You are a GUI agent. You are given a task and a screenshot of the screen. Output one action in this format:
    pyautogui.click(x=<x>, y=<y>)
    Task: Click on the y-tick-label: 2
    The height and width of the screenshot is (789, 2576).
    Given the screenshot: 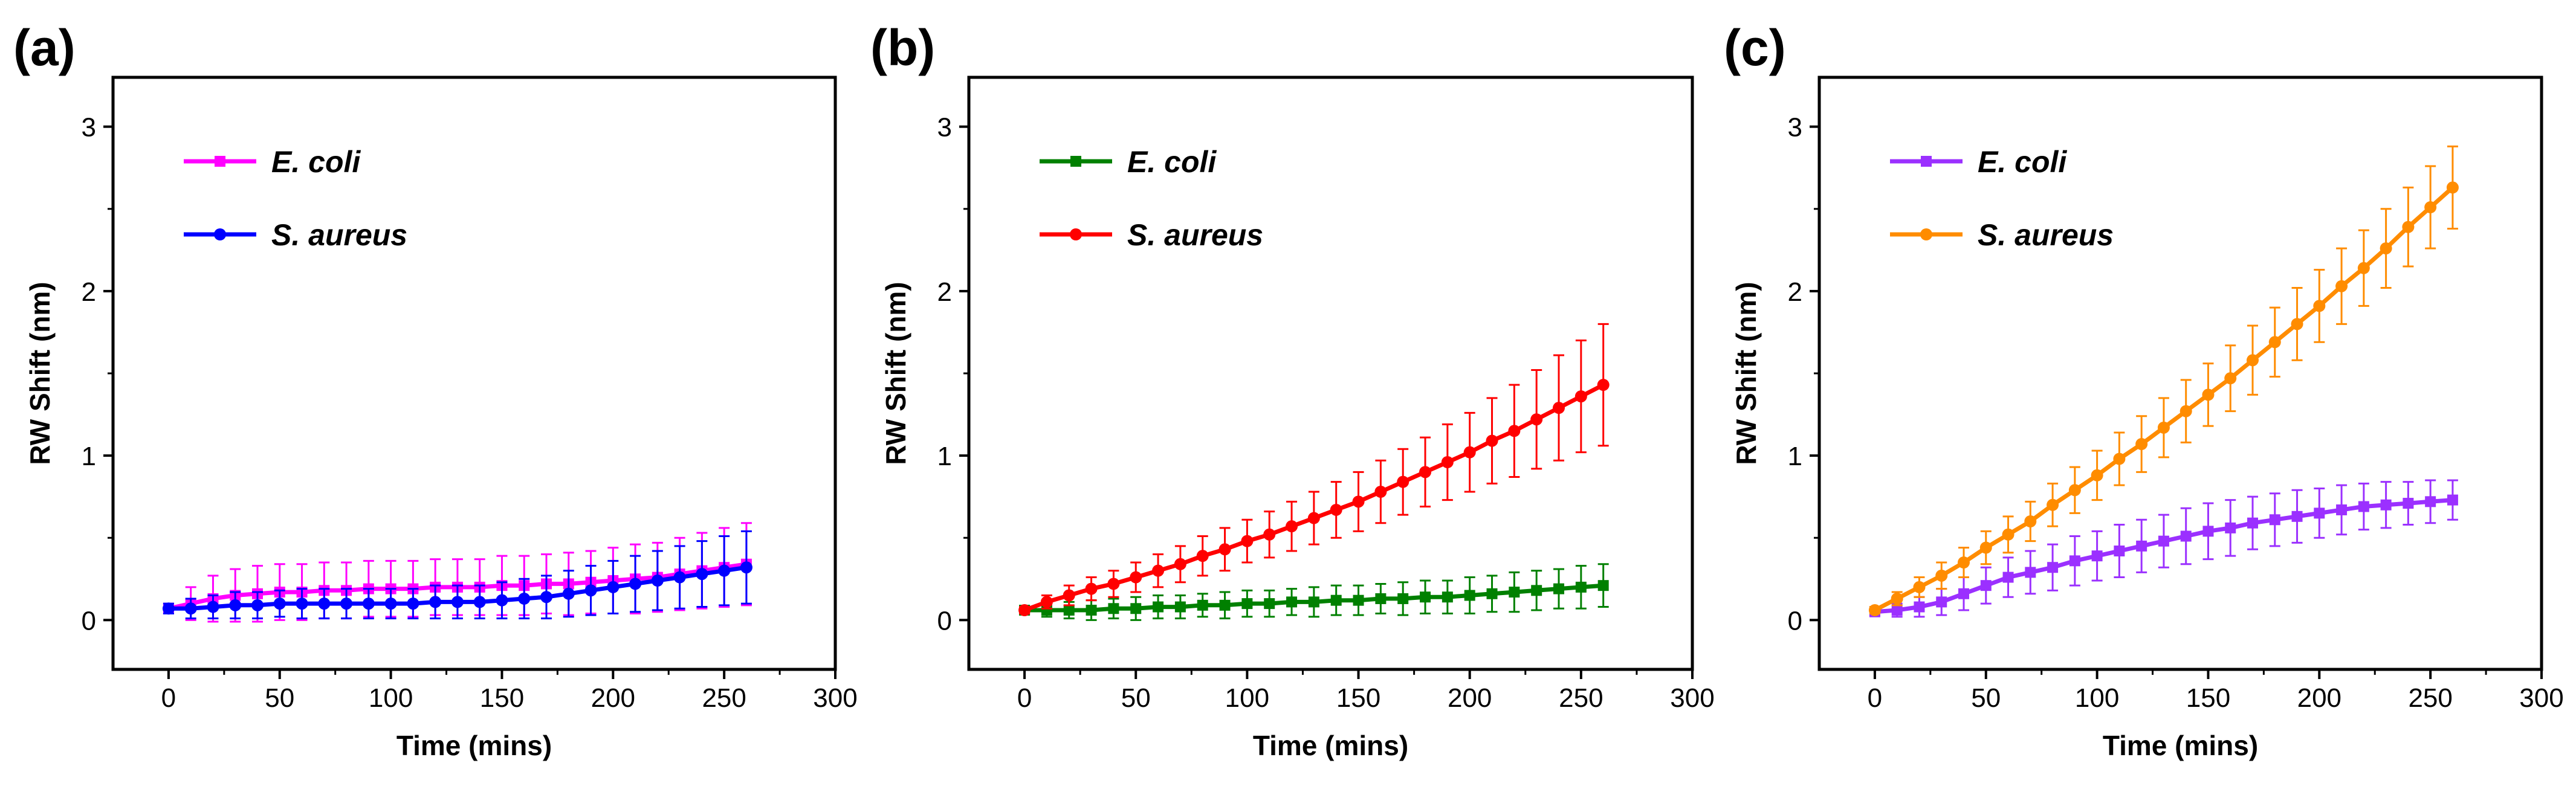 What is the action you would take?
    pyautogui.click(x=944, y=292)
    